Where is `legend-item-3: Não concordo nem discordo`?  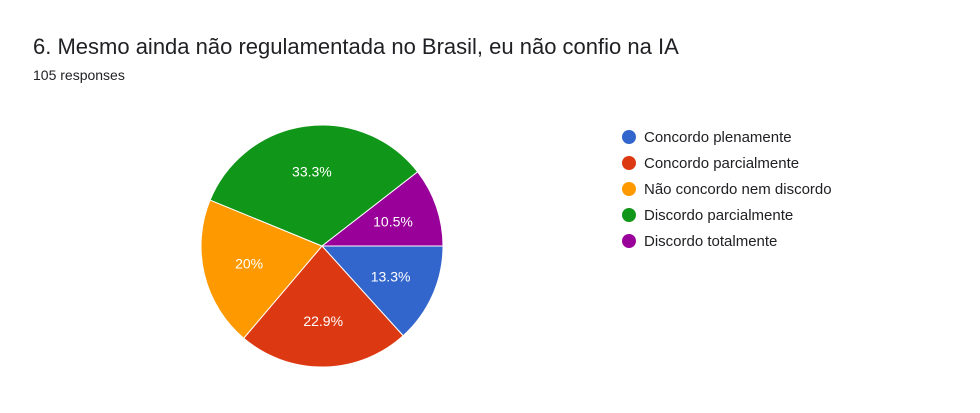
legend-item-3: Não concordo nem discordo is located at coordinates (727, 189).